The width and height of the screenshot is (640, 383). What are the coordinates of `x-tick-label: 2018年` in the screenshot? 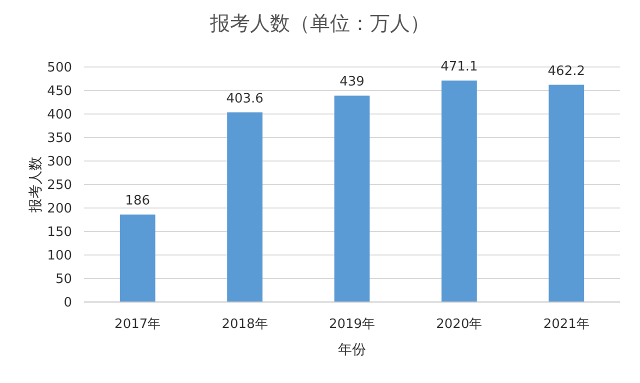 It's located at (245, 324).